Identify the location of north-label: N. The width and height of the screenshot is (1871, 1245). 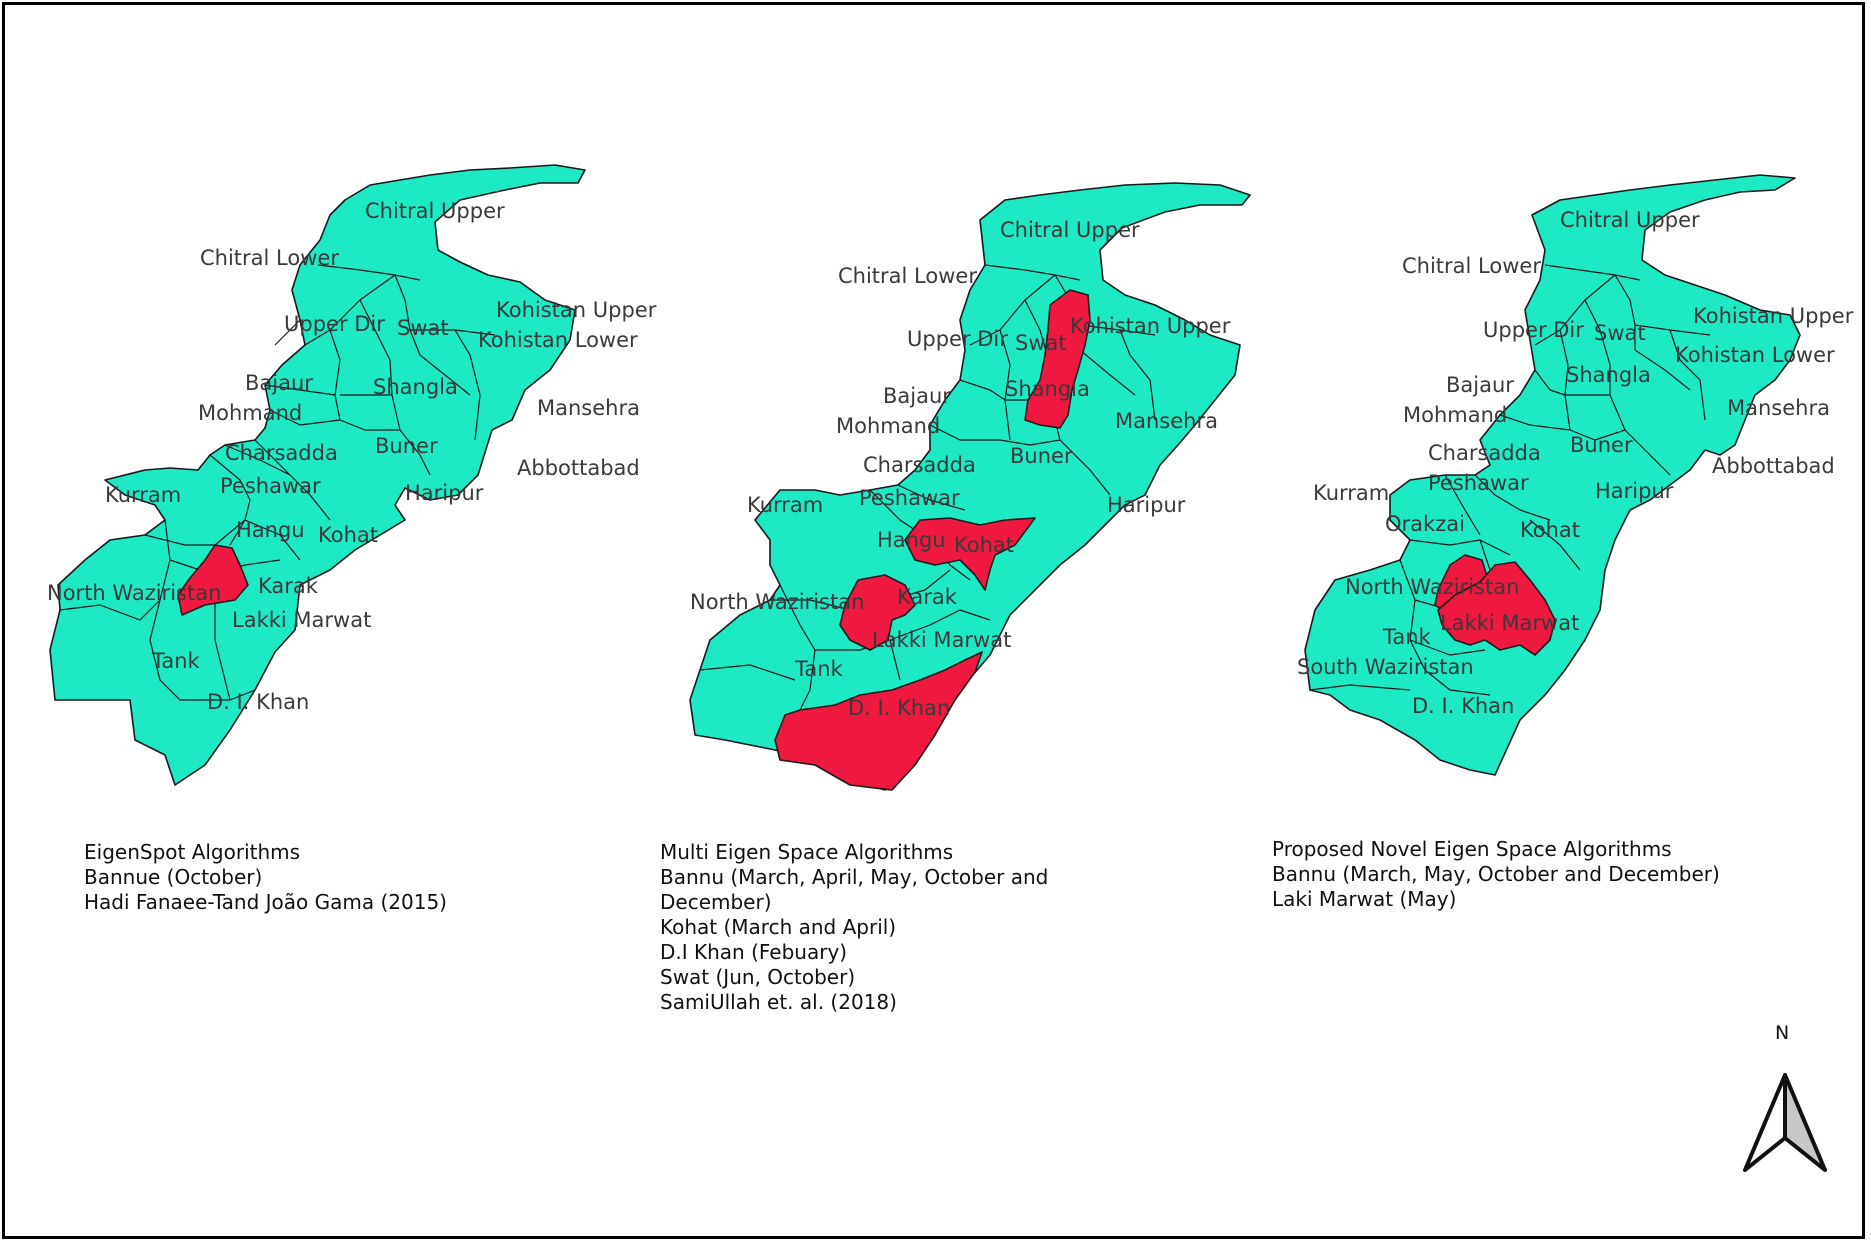
(1782, 1033).